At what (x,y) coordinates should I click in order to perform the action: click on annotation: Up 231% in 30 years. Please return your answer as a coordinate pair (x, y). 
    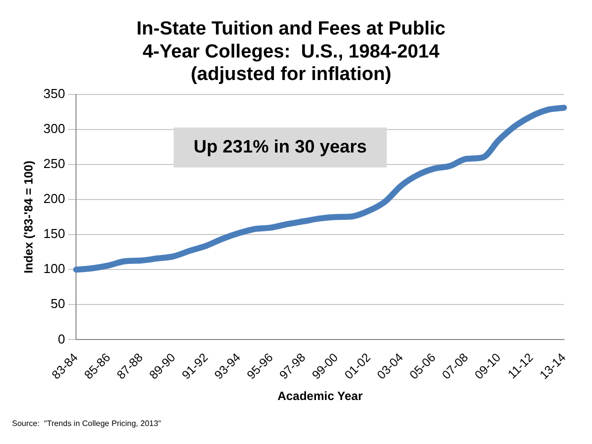
    Looking at the image, I should click on (280, 146).